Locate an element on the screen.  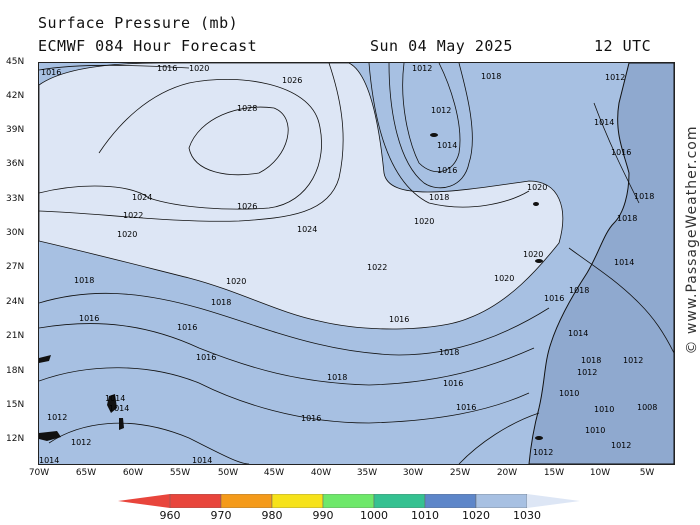
lat-label-39n: 39N is located at coordinates (15, 130).